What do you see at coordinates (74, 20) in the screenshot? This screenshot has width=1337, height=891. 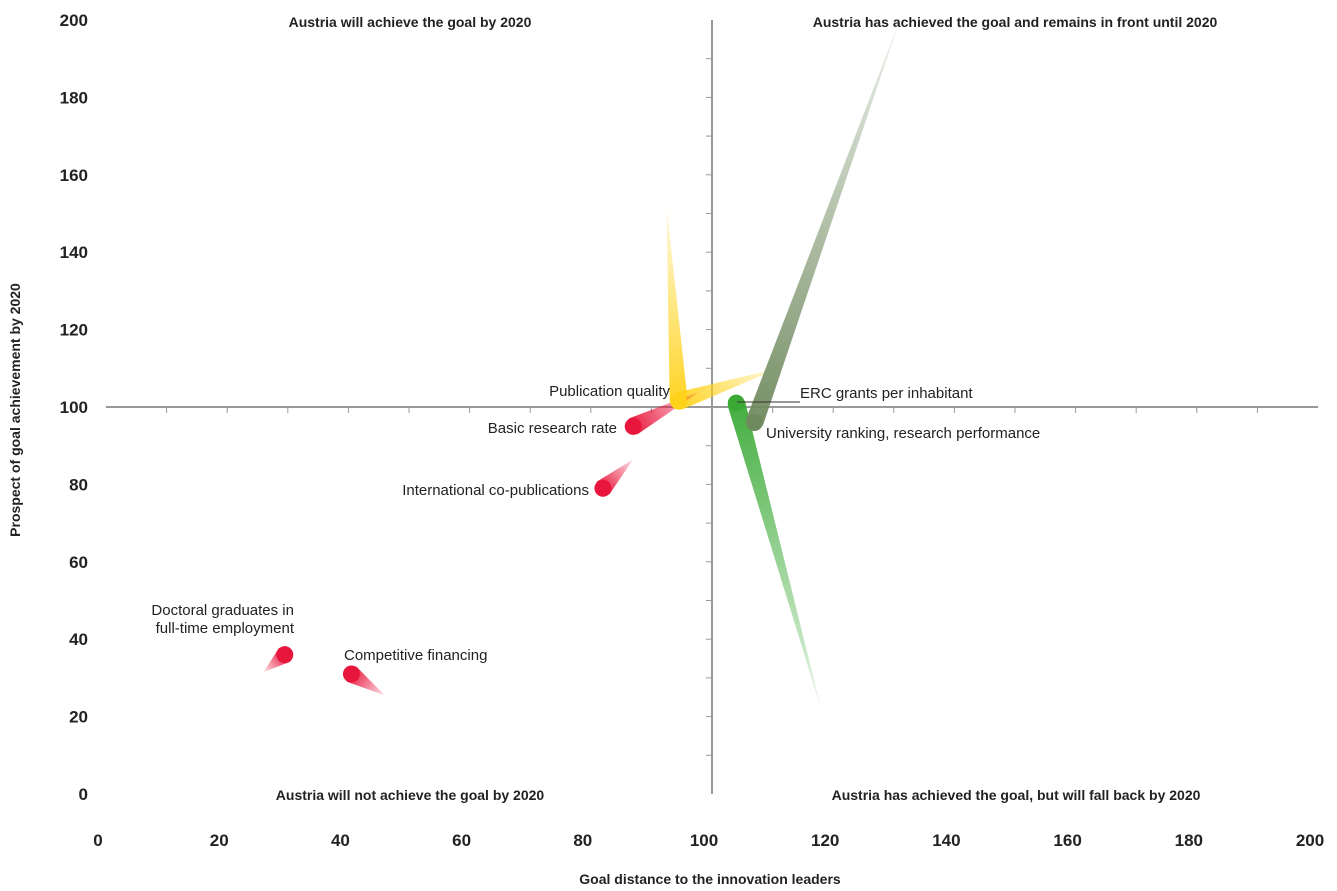 I see `y-tick-label: 200` at bounding box center [74, 20].